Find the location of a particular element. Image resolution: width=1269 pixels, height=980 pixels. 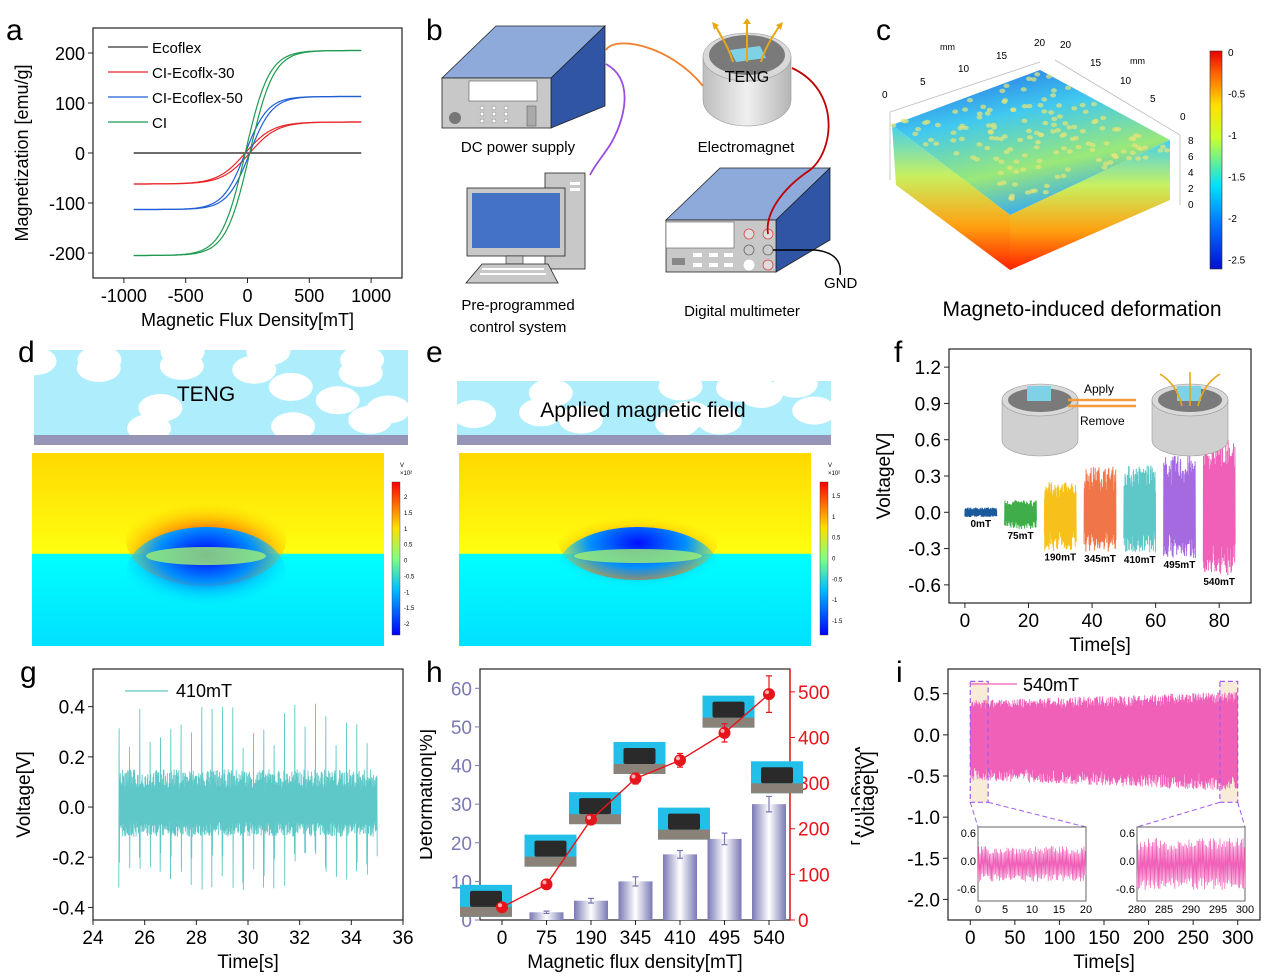

bar-deformation is located at coordinates (591, 910).